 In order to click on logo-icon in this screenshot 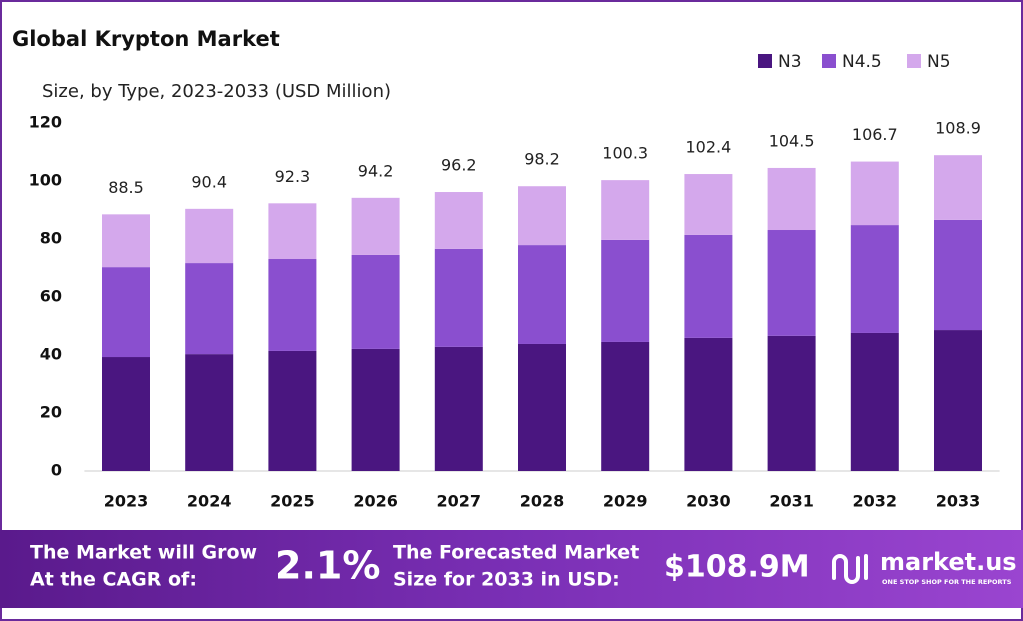, I will do `click(850, 569)`.